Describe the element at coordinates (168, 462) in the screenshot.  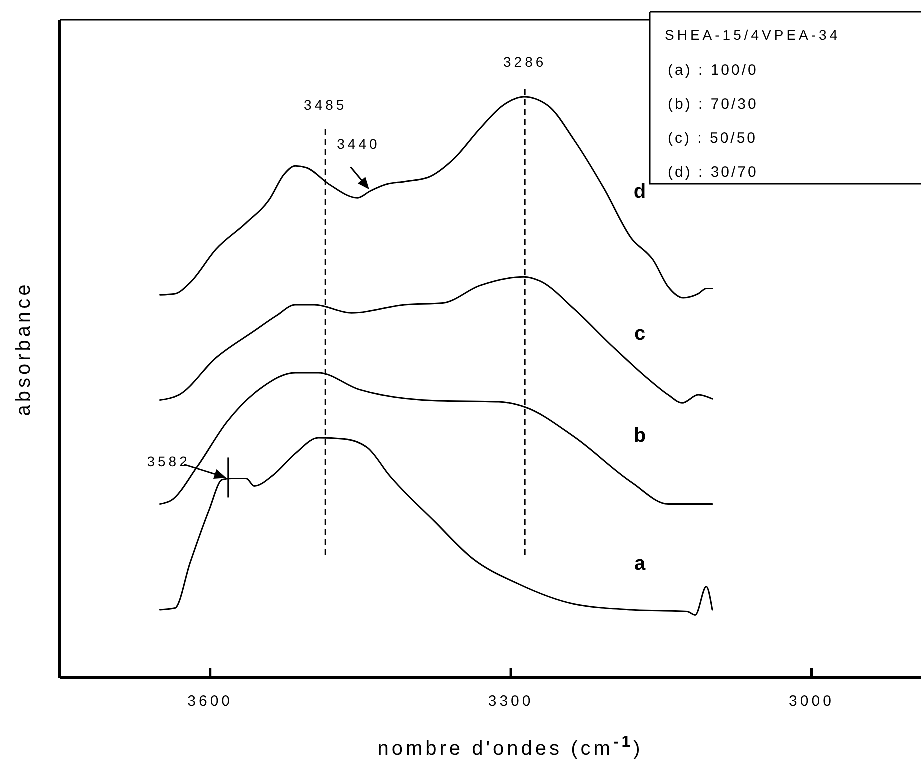
I see `annotation: 3582` at that location.